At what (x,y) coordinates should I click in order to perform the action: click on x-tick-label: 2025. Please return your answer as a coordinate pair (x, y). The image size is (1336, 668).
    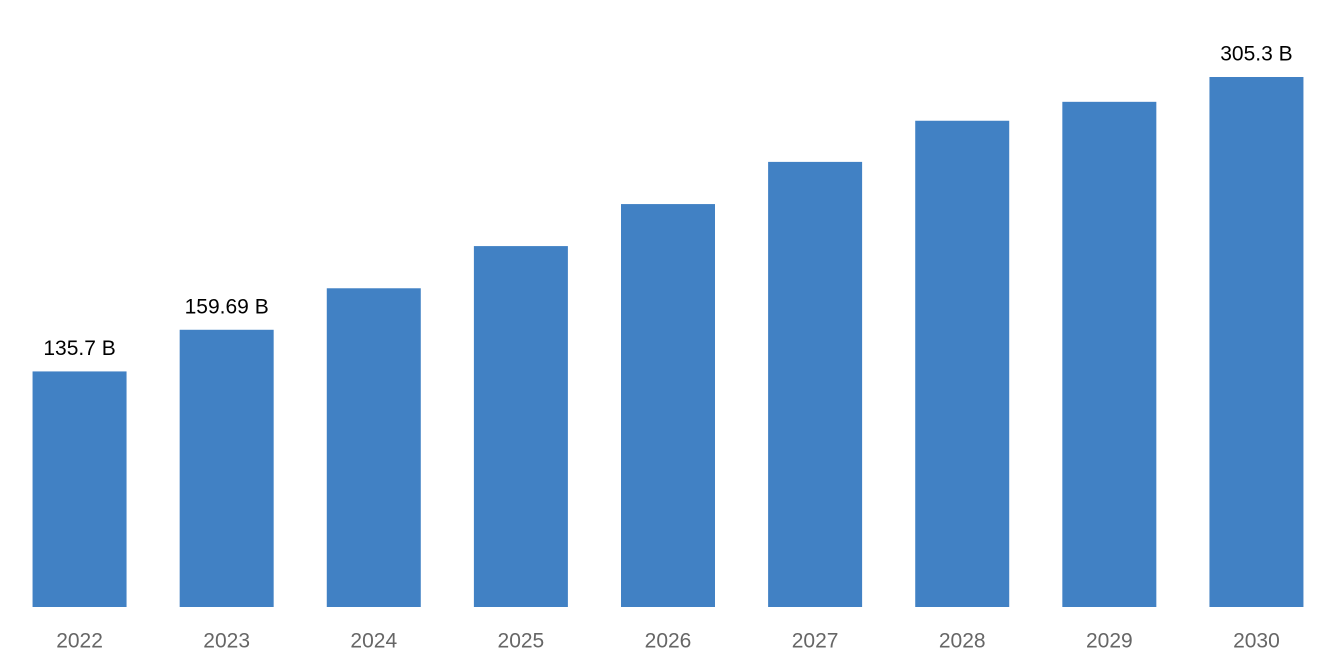
    Looking at the image, I should click on (521, 641).